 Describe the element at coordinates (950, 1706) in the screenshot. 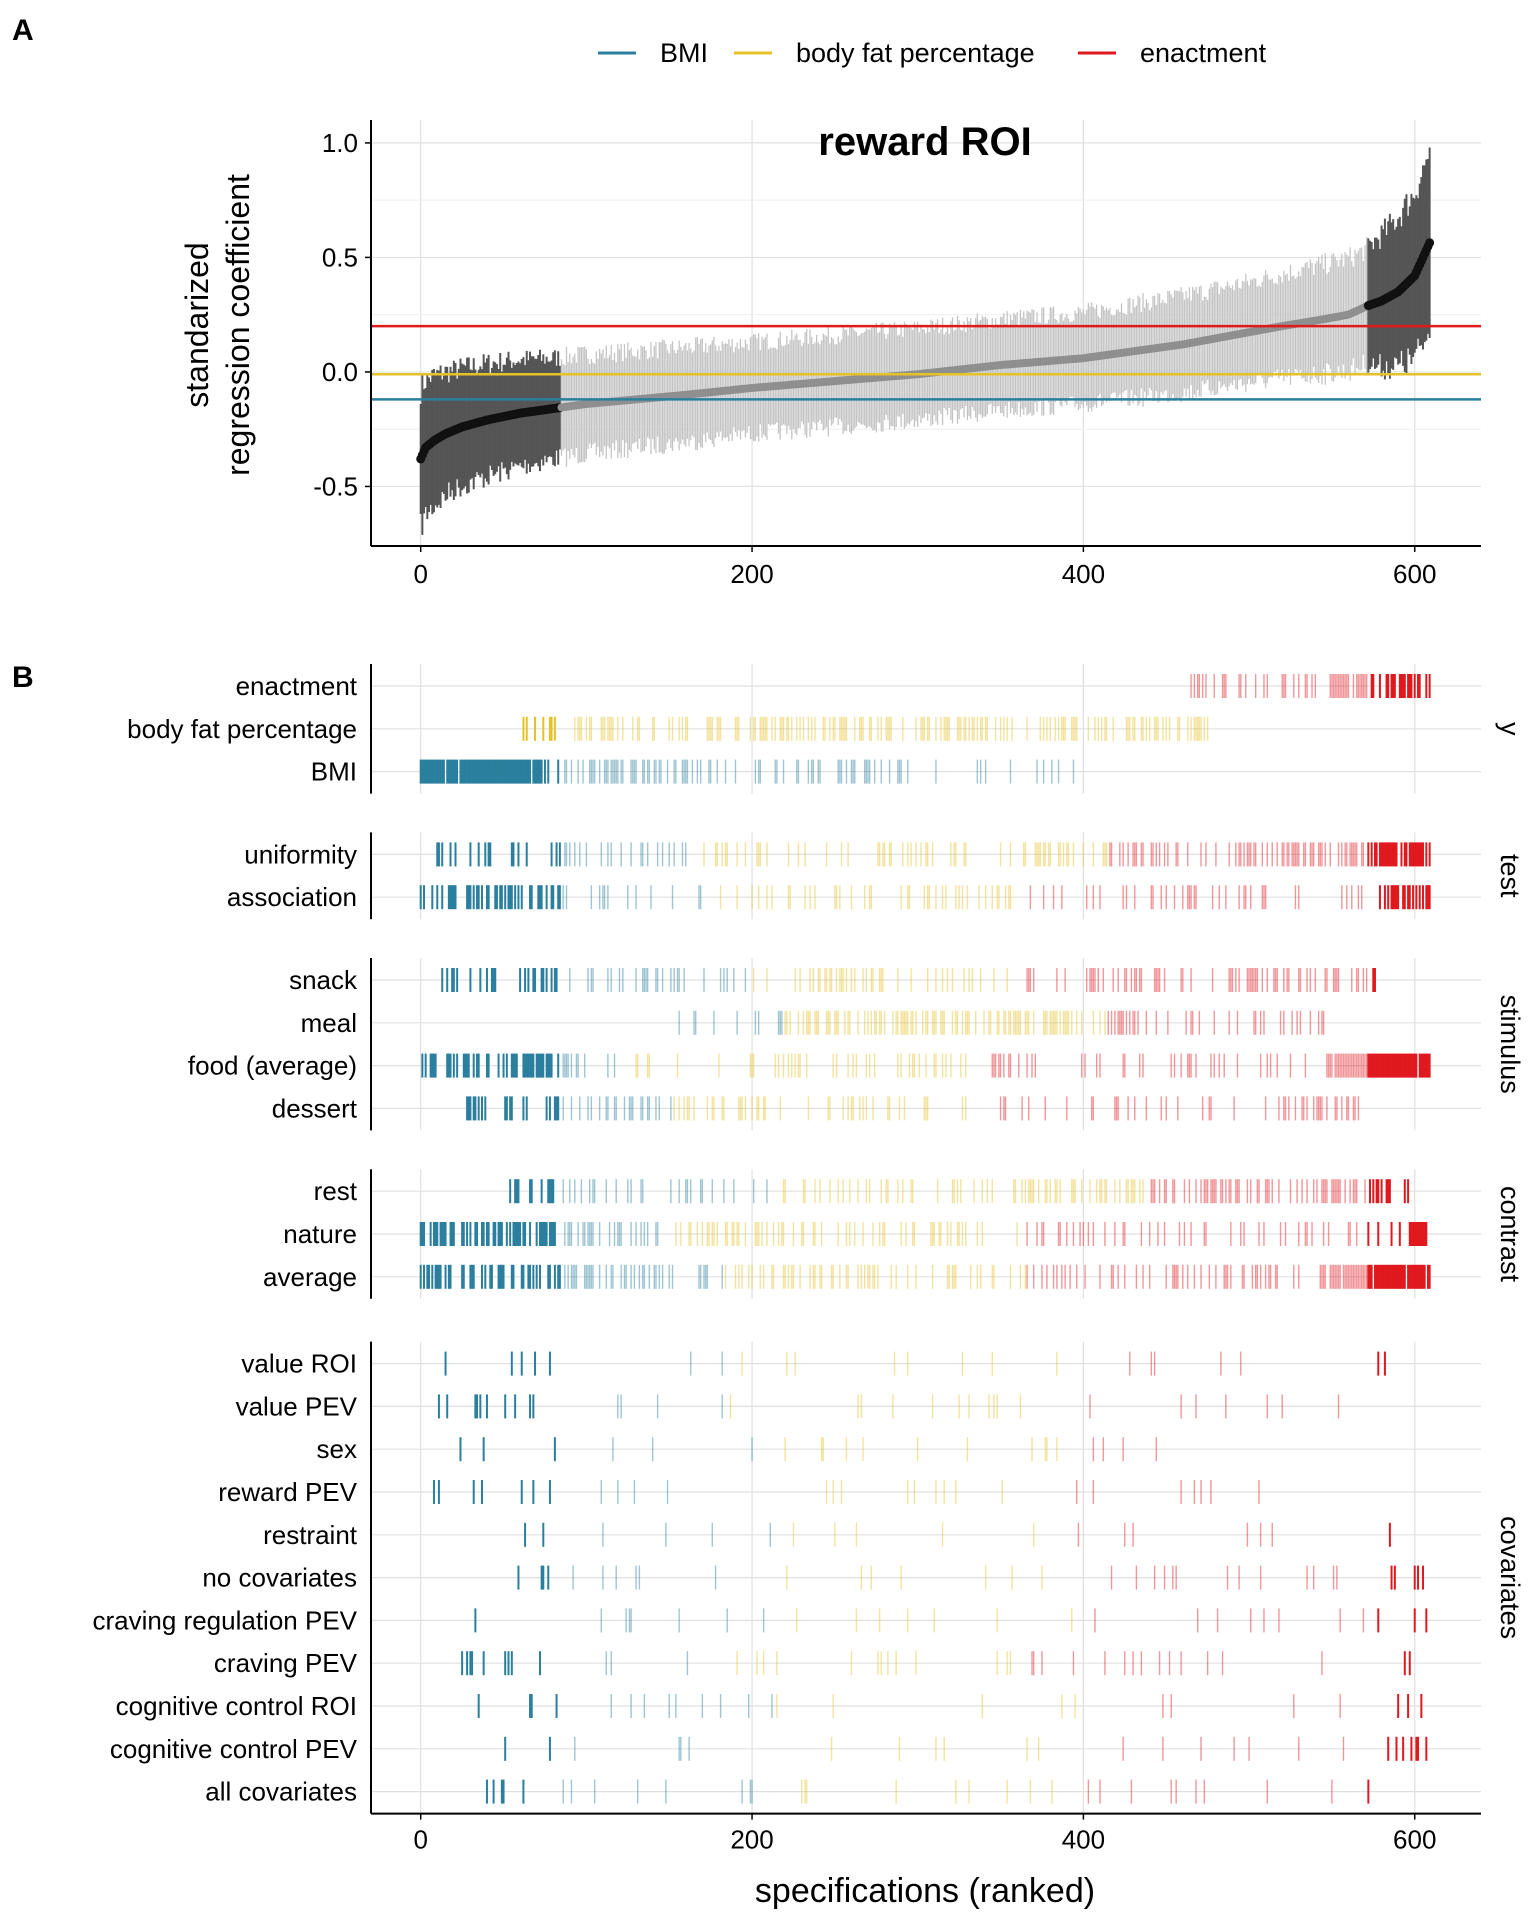

I see `spec-row-cognitive-control-roi` at that location.